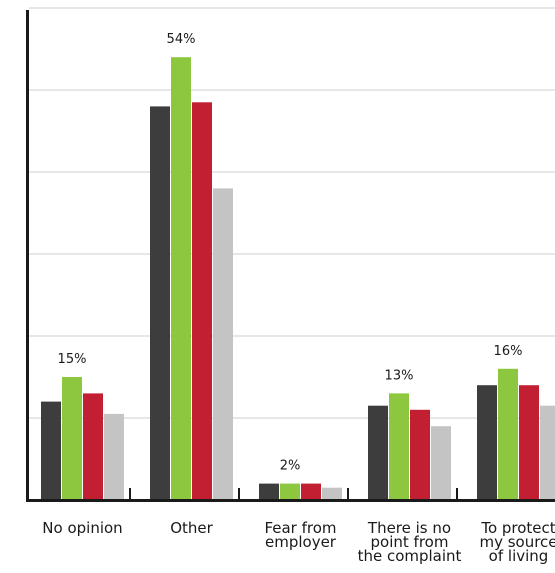 The image size is (555, 573). What do you see at coordinates (300, 535) in the screenshot?
I see `category-label: Fear from employer` at bounding box center [300, 535].